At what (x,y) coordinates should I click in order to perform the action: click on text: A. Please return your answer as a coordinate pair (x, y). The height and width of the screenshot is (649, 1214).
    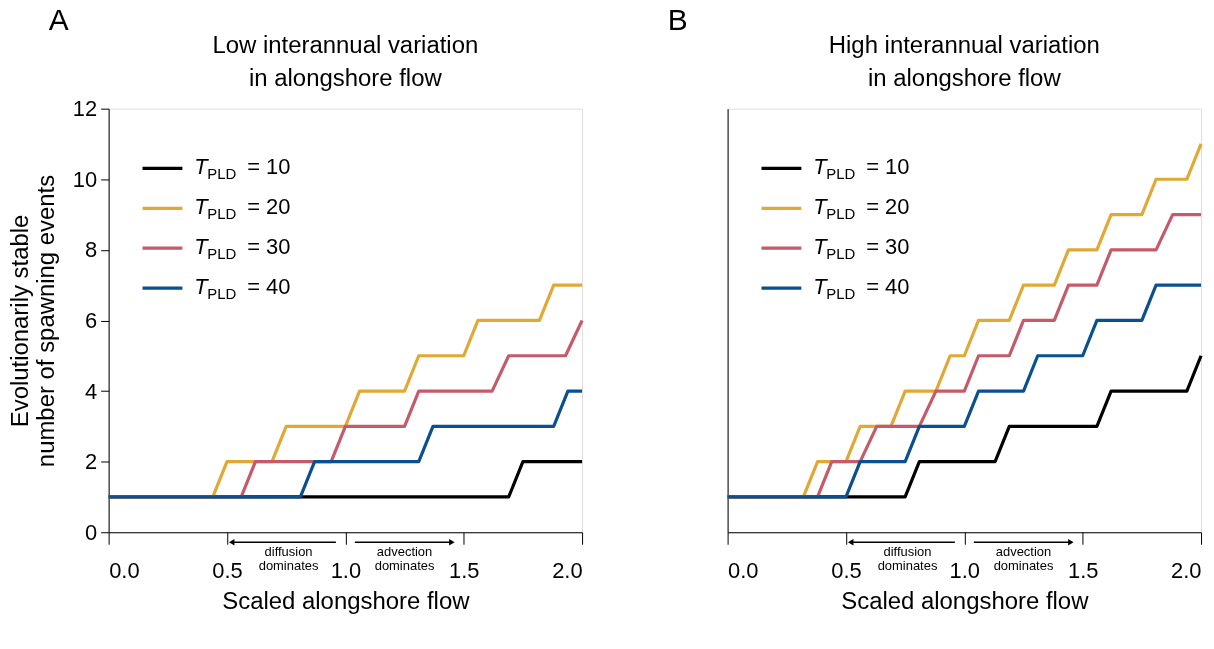
    Looking at the image, I should click on (58, 19).